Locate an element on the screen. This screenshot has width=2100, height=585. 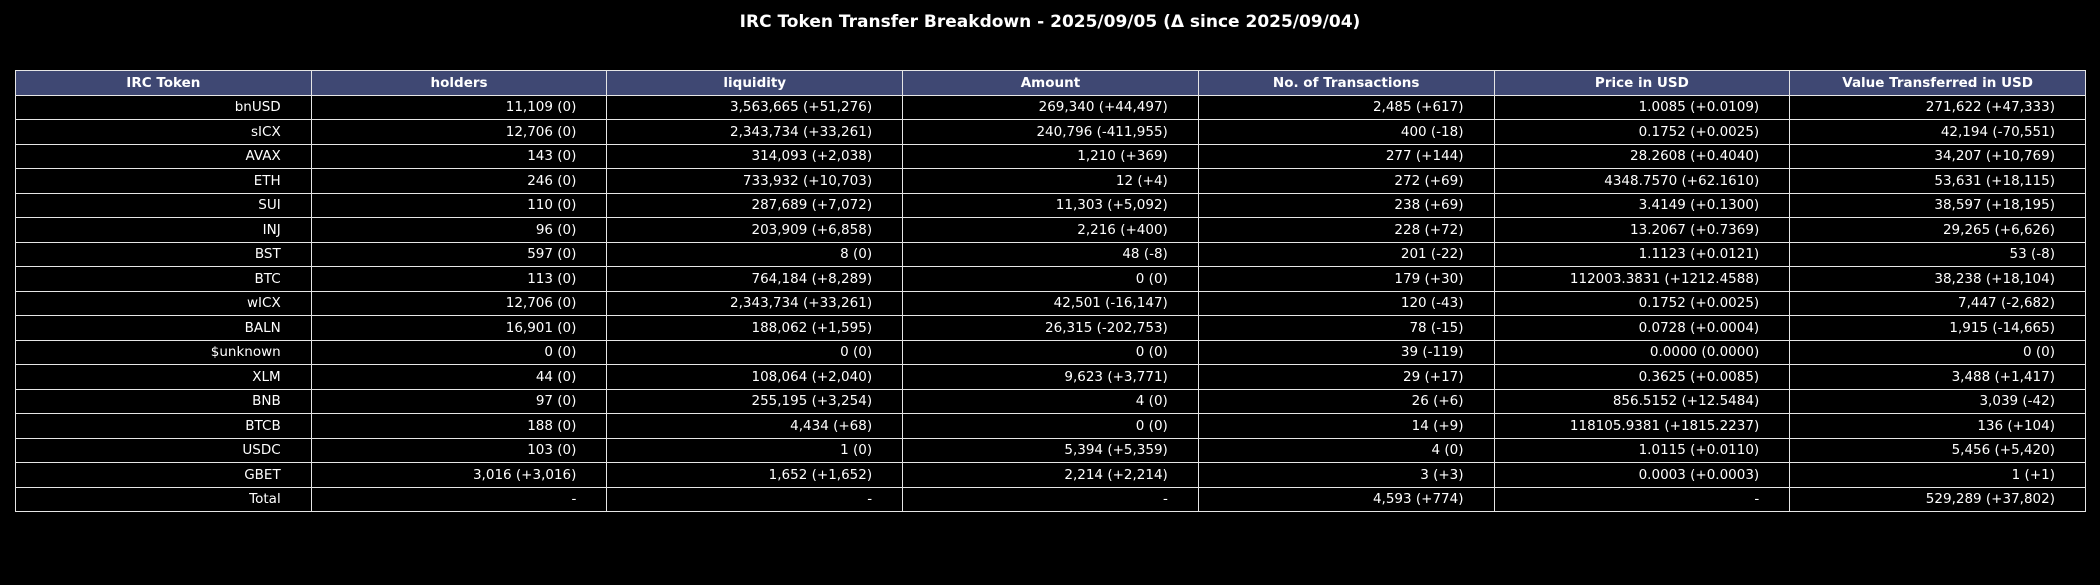
cell-amount: 9,623 (+3,771) is located at coordinates (1050, 377).